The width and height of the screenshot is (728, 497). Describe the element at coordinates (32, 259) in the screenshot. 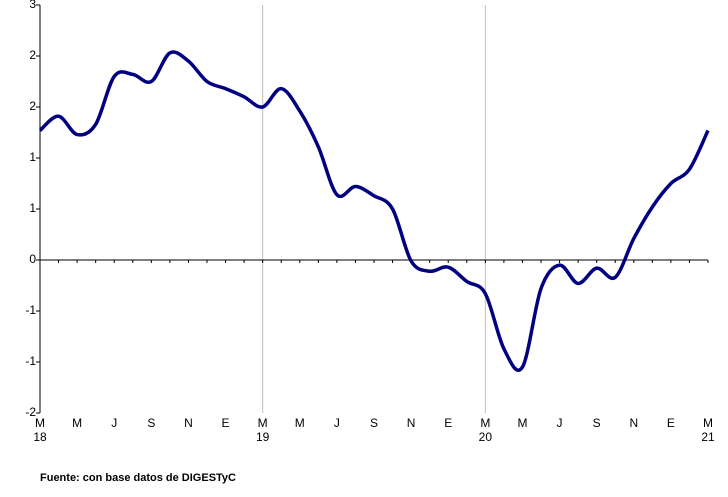

I see `y-tick-label: 0` at that location.